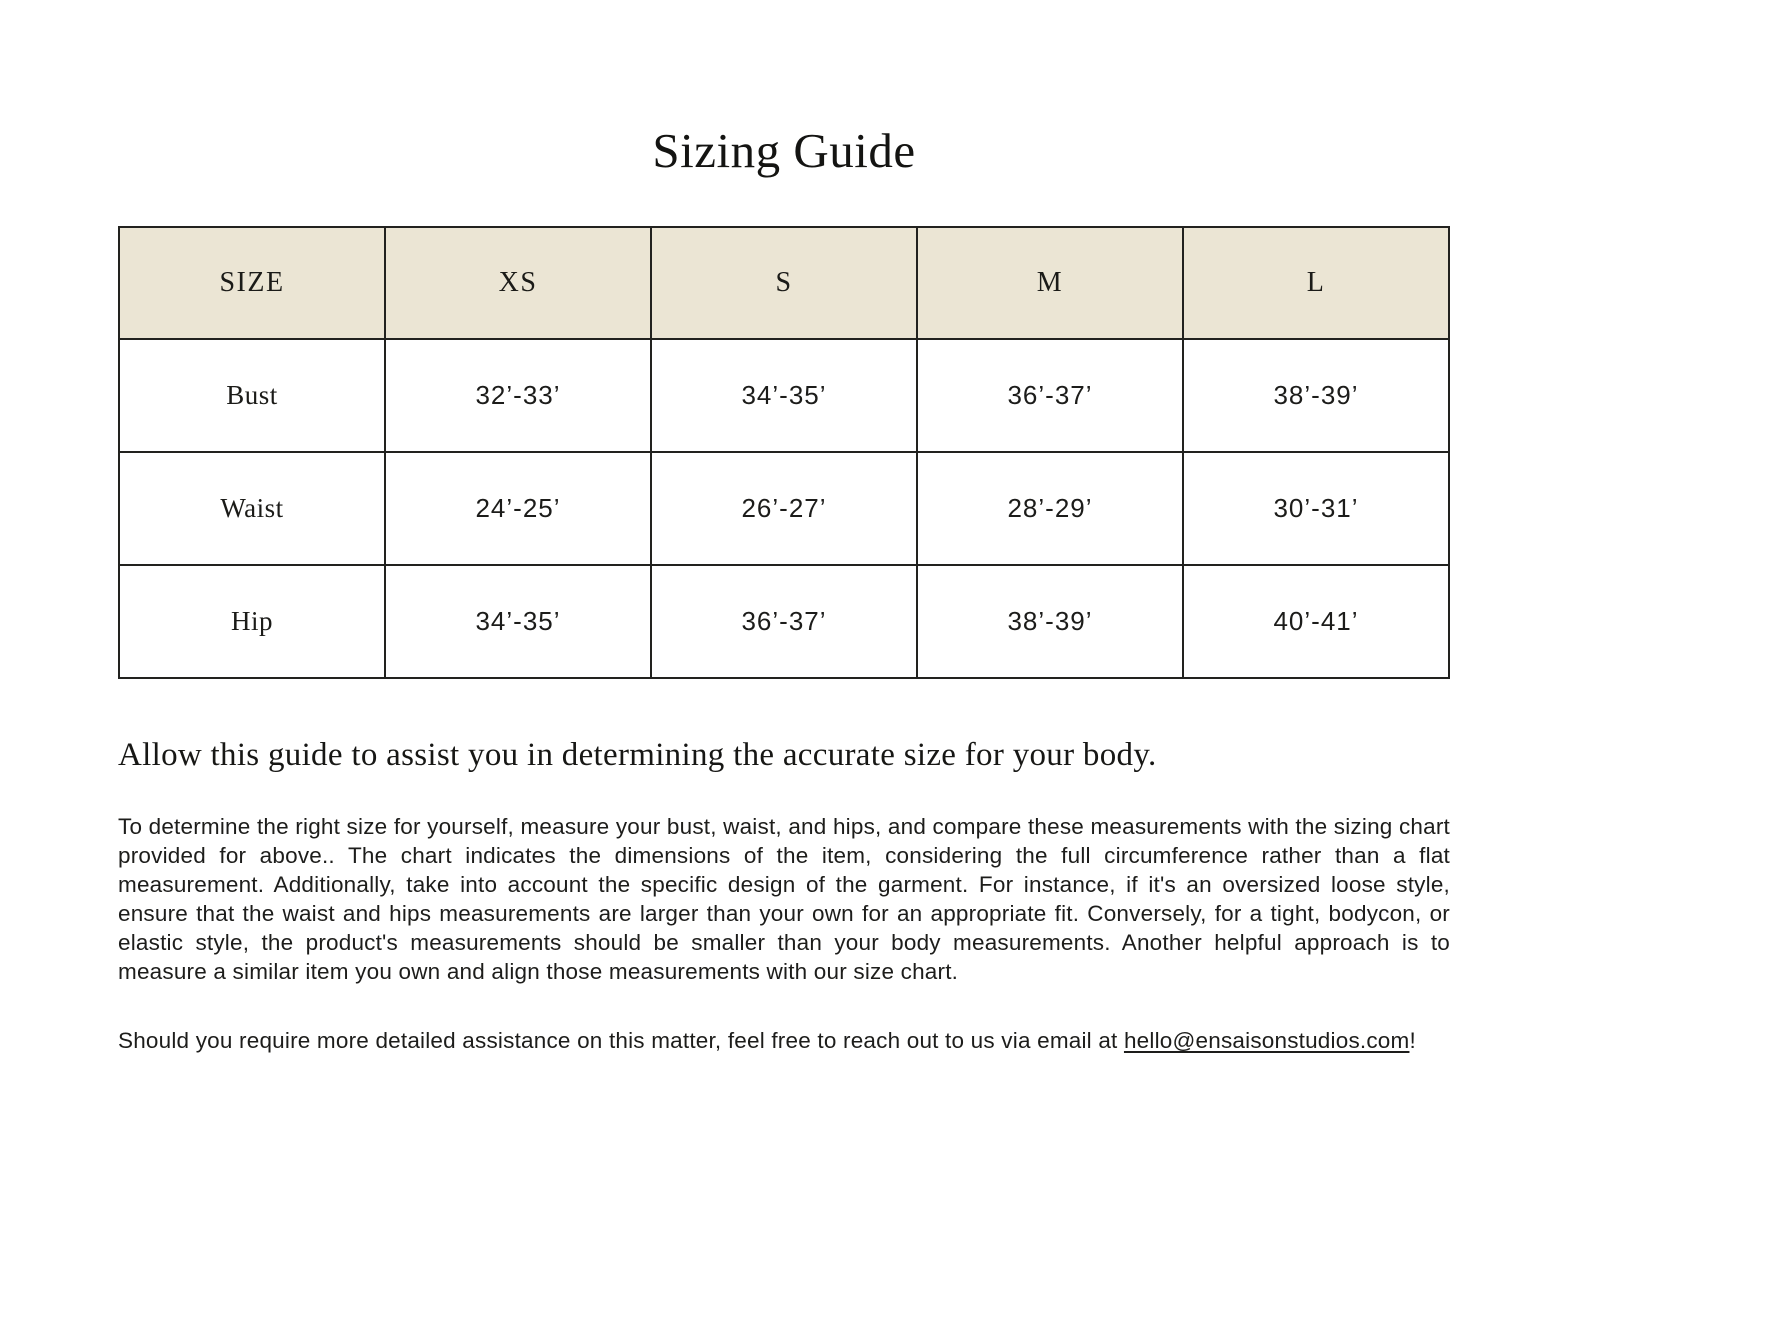 The image size is (1792, 1344). Describe the element at coordinates (252, 283) in the screenshot. I see `column-header-size: SIZE` at that location.